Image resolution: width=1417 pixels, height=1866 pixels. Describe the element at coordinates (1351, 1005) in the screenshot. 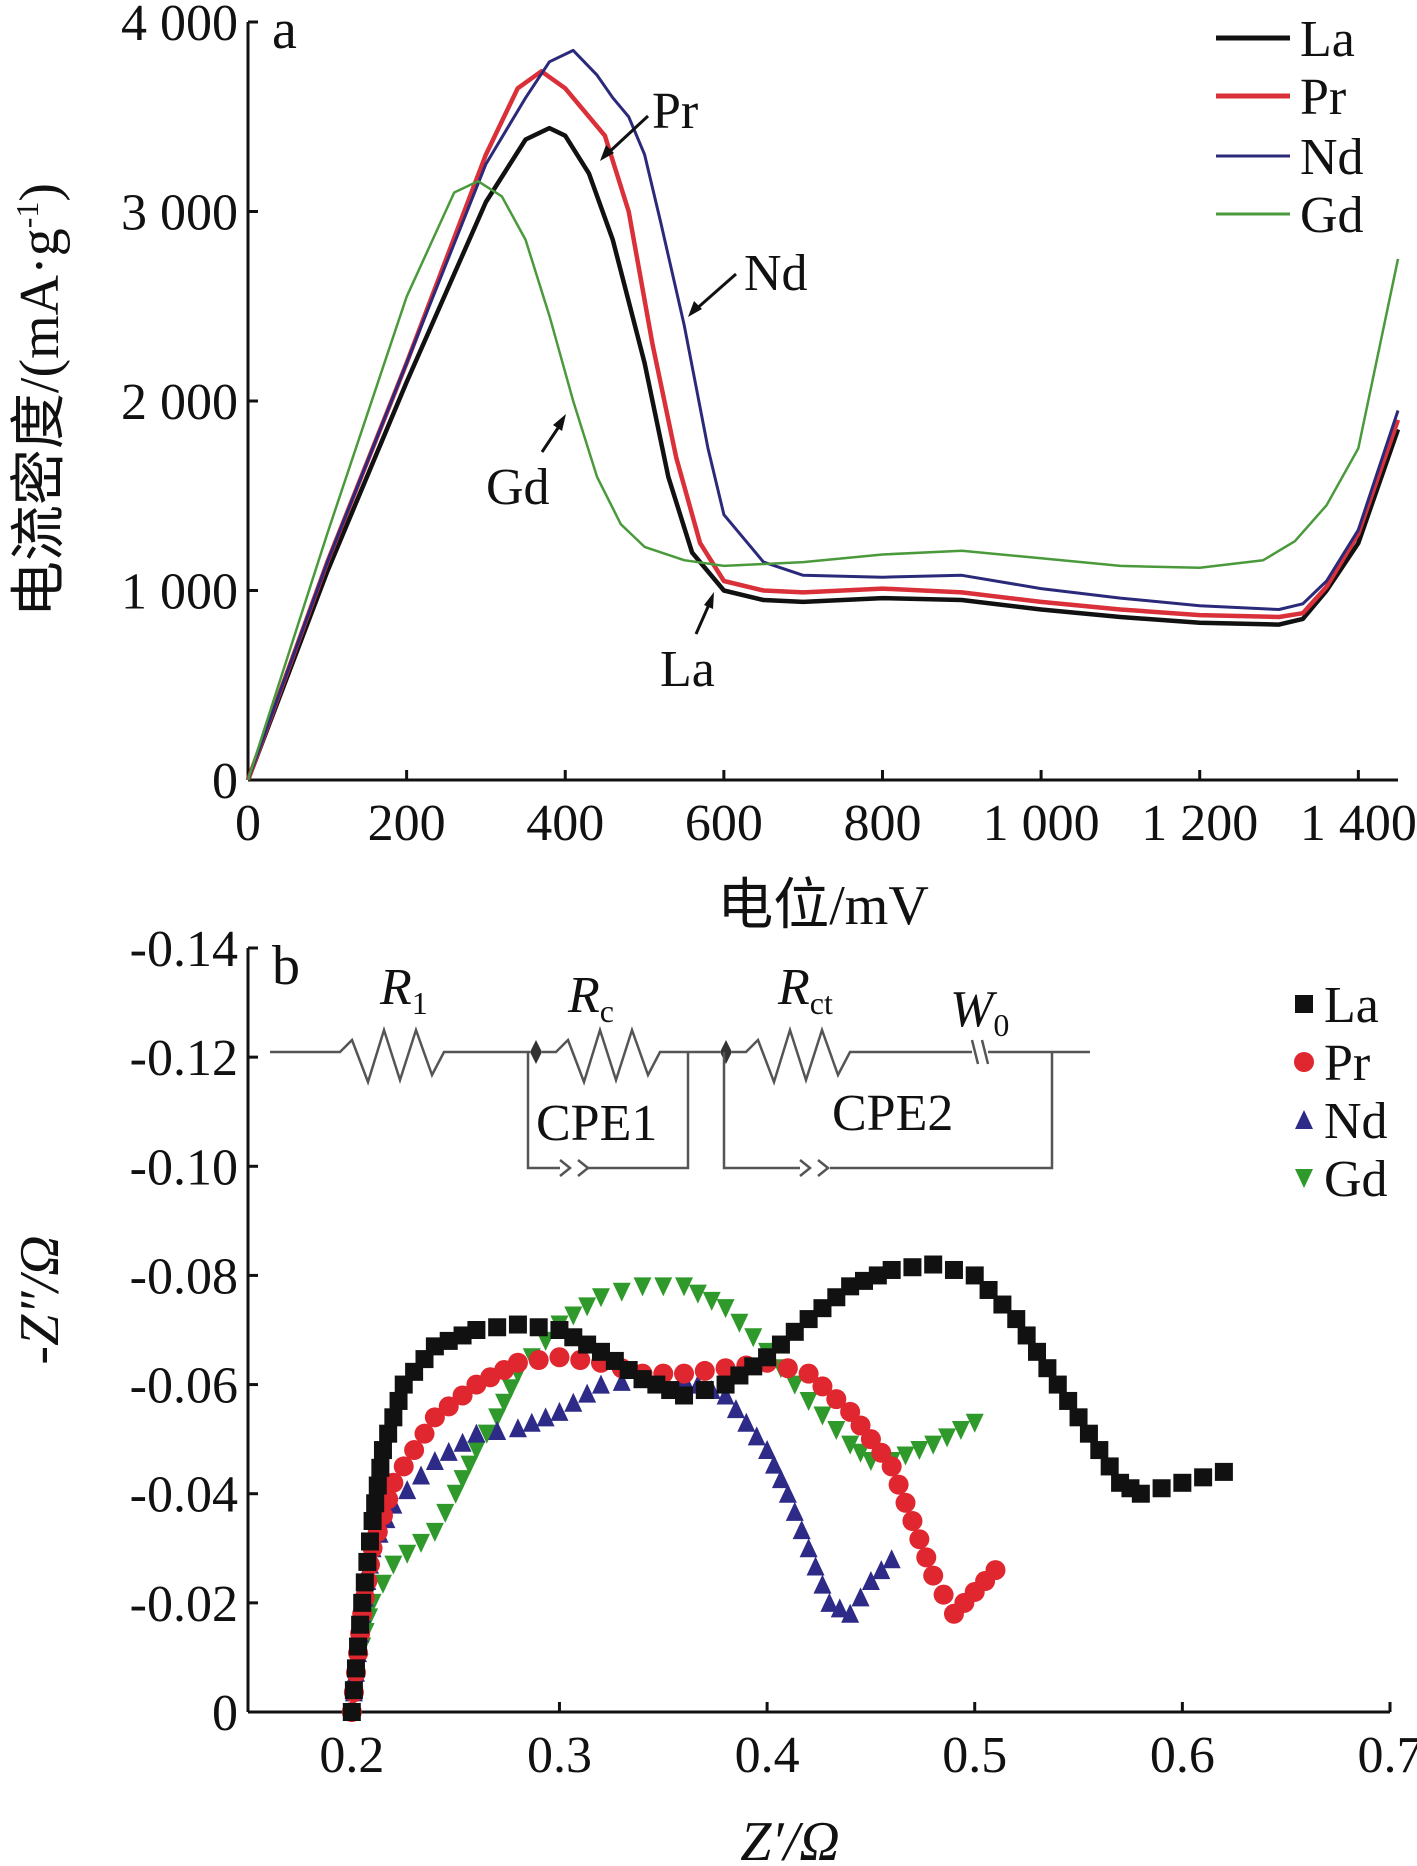

I see `legend-b-la-label: La` at that location.